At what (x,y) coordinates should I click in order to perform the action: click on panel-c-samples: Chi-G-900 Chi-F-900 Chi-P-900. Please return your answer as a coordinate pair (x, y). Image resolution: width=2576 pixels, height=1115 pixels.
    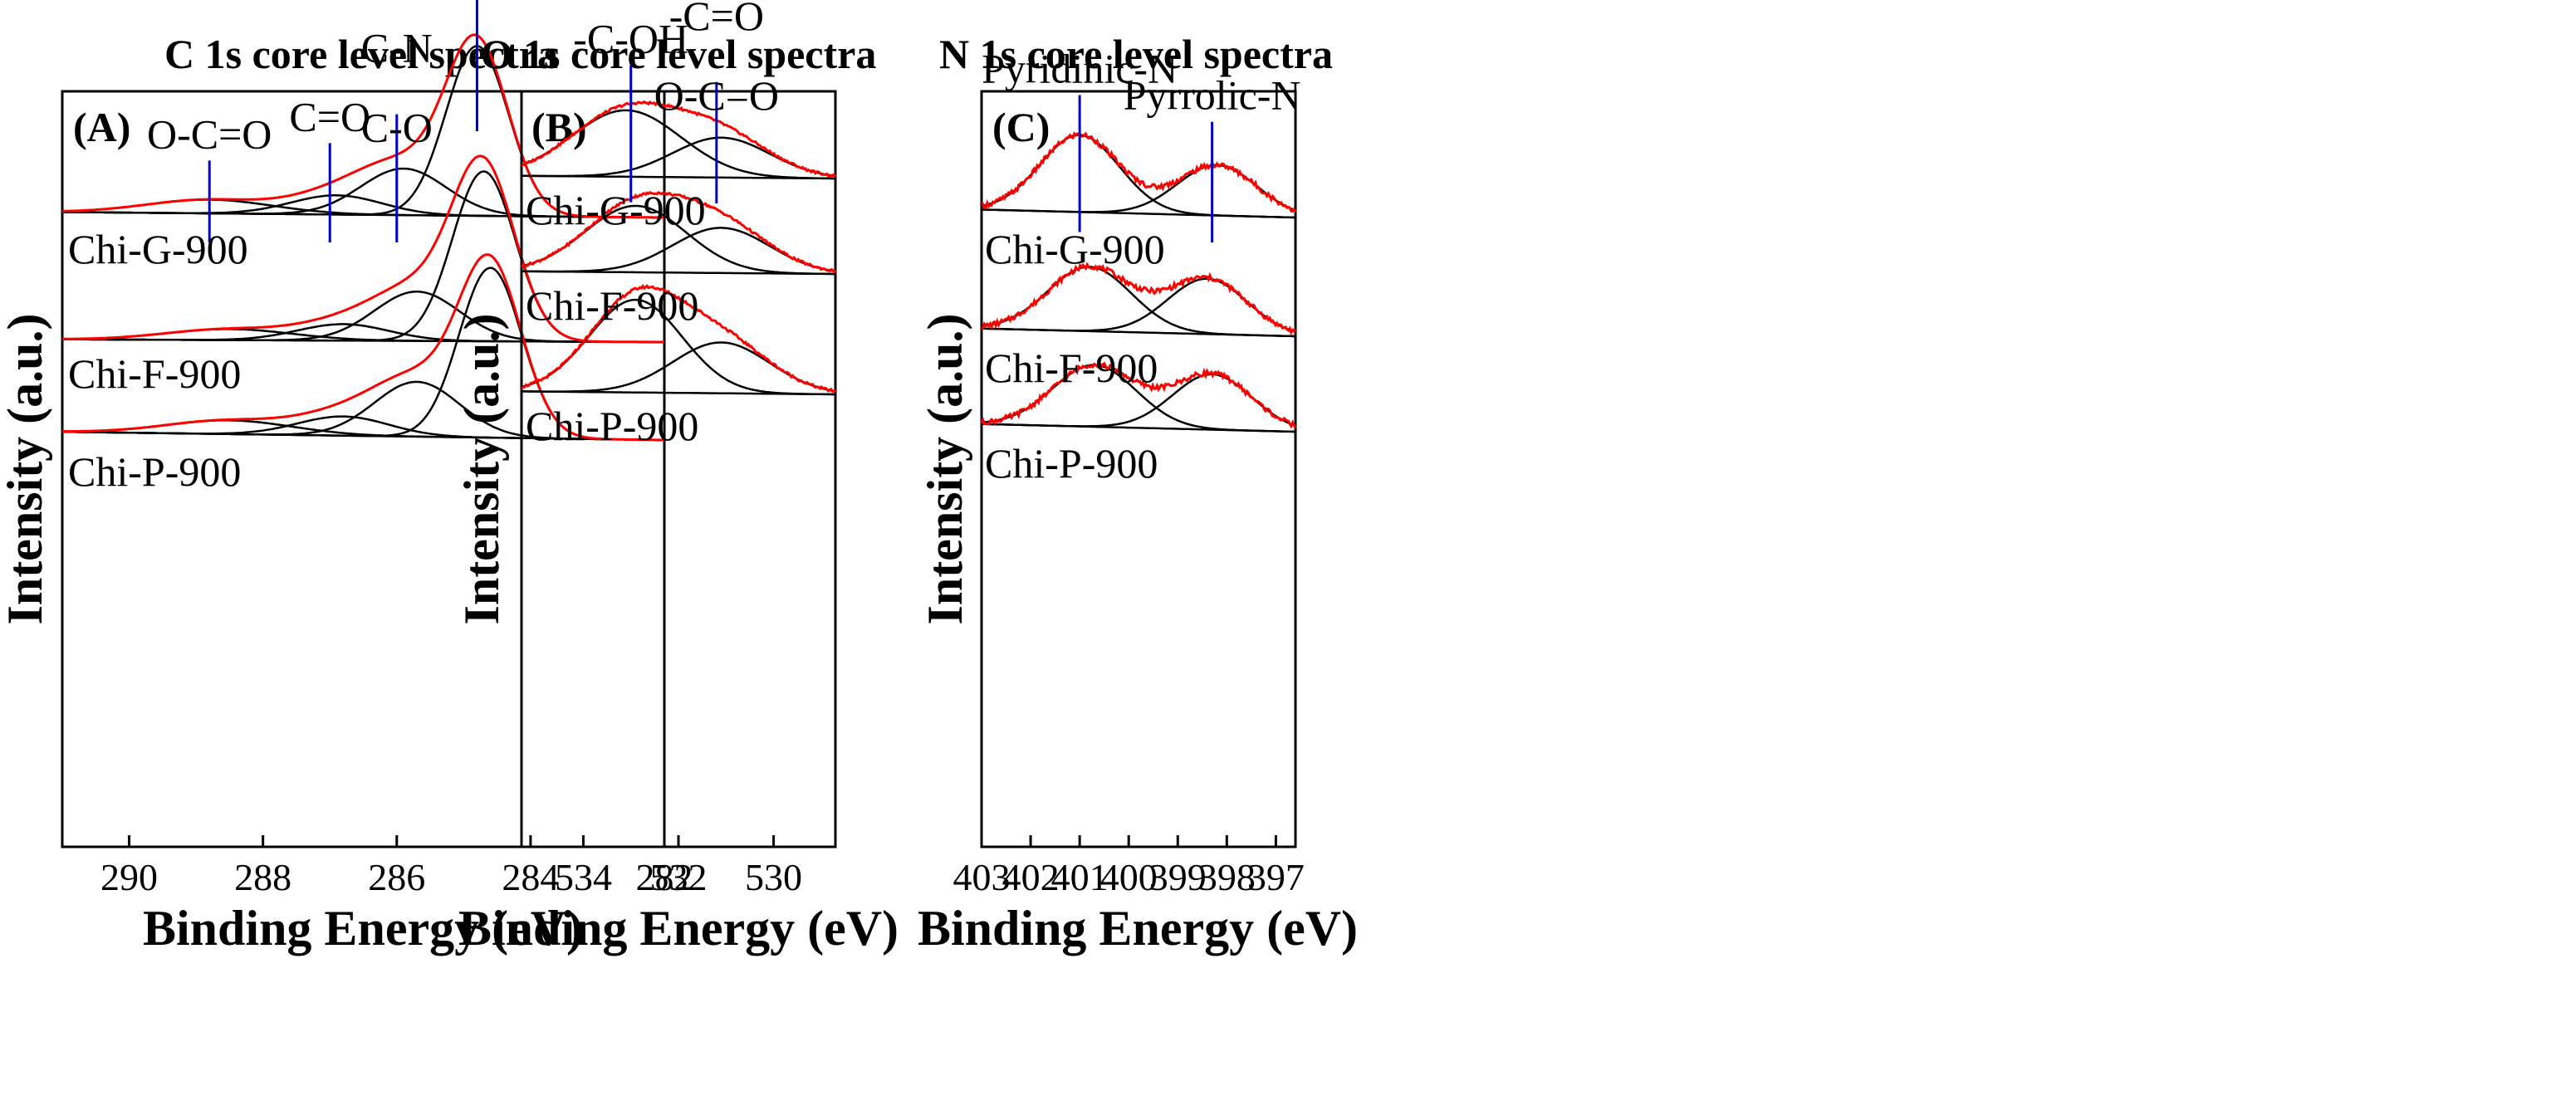
    Looking at the image, I should click on (1075, 356).